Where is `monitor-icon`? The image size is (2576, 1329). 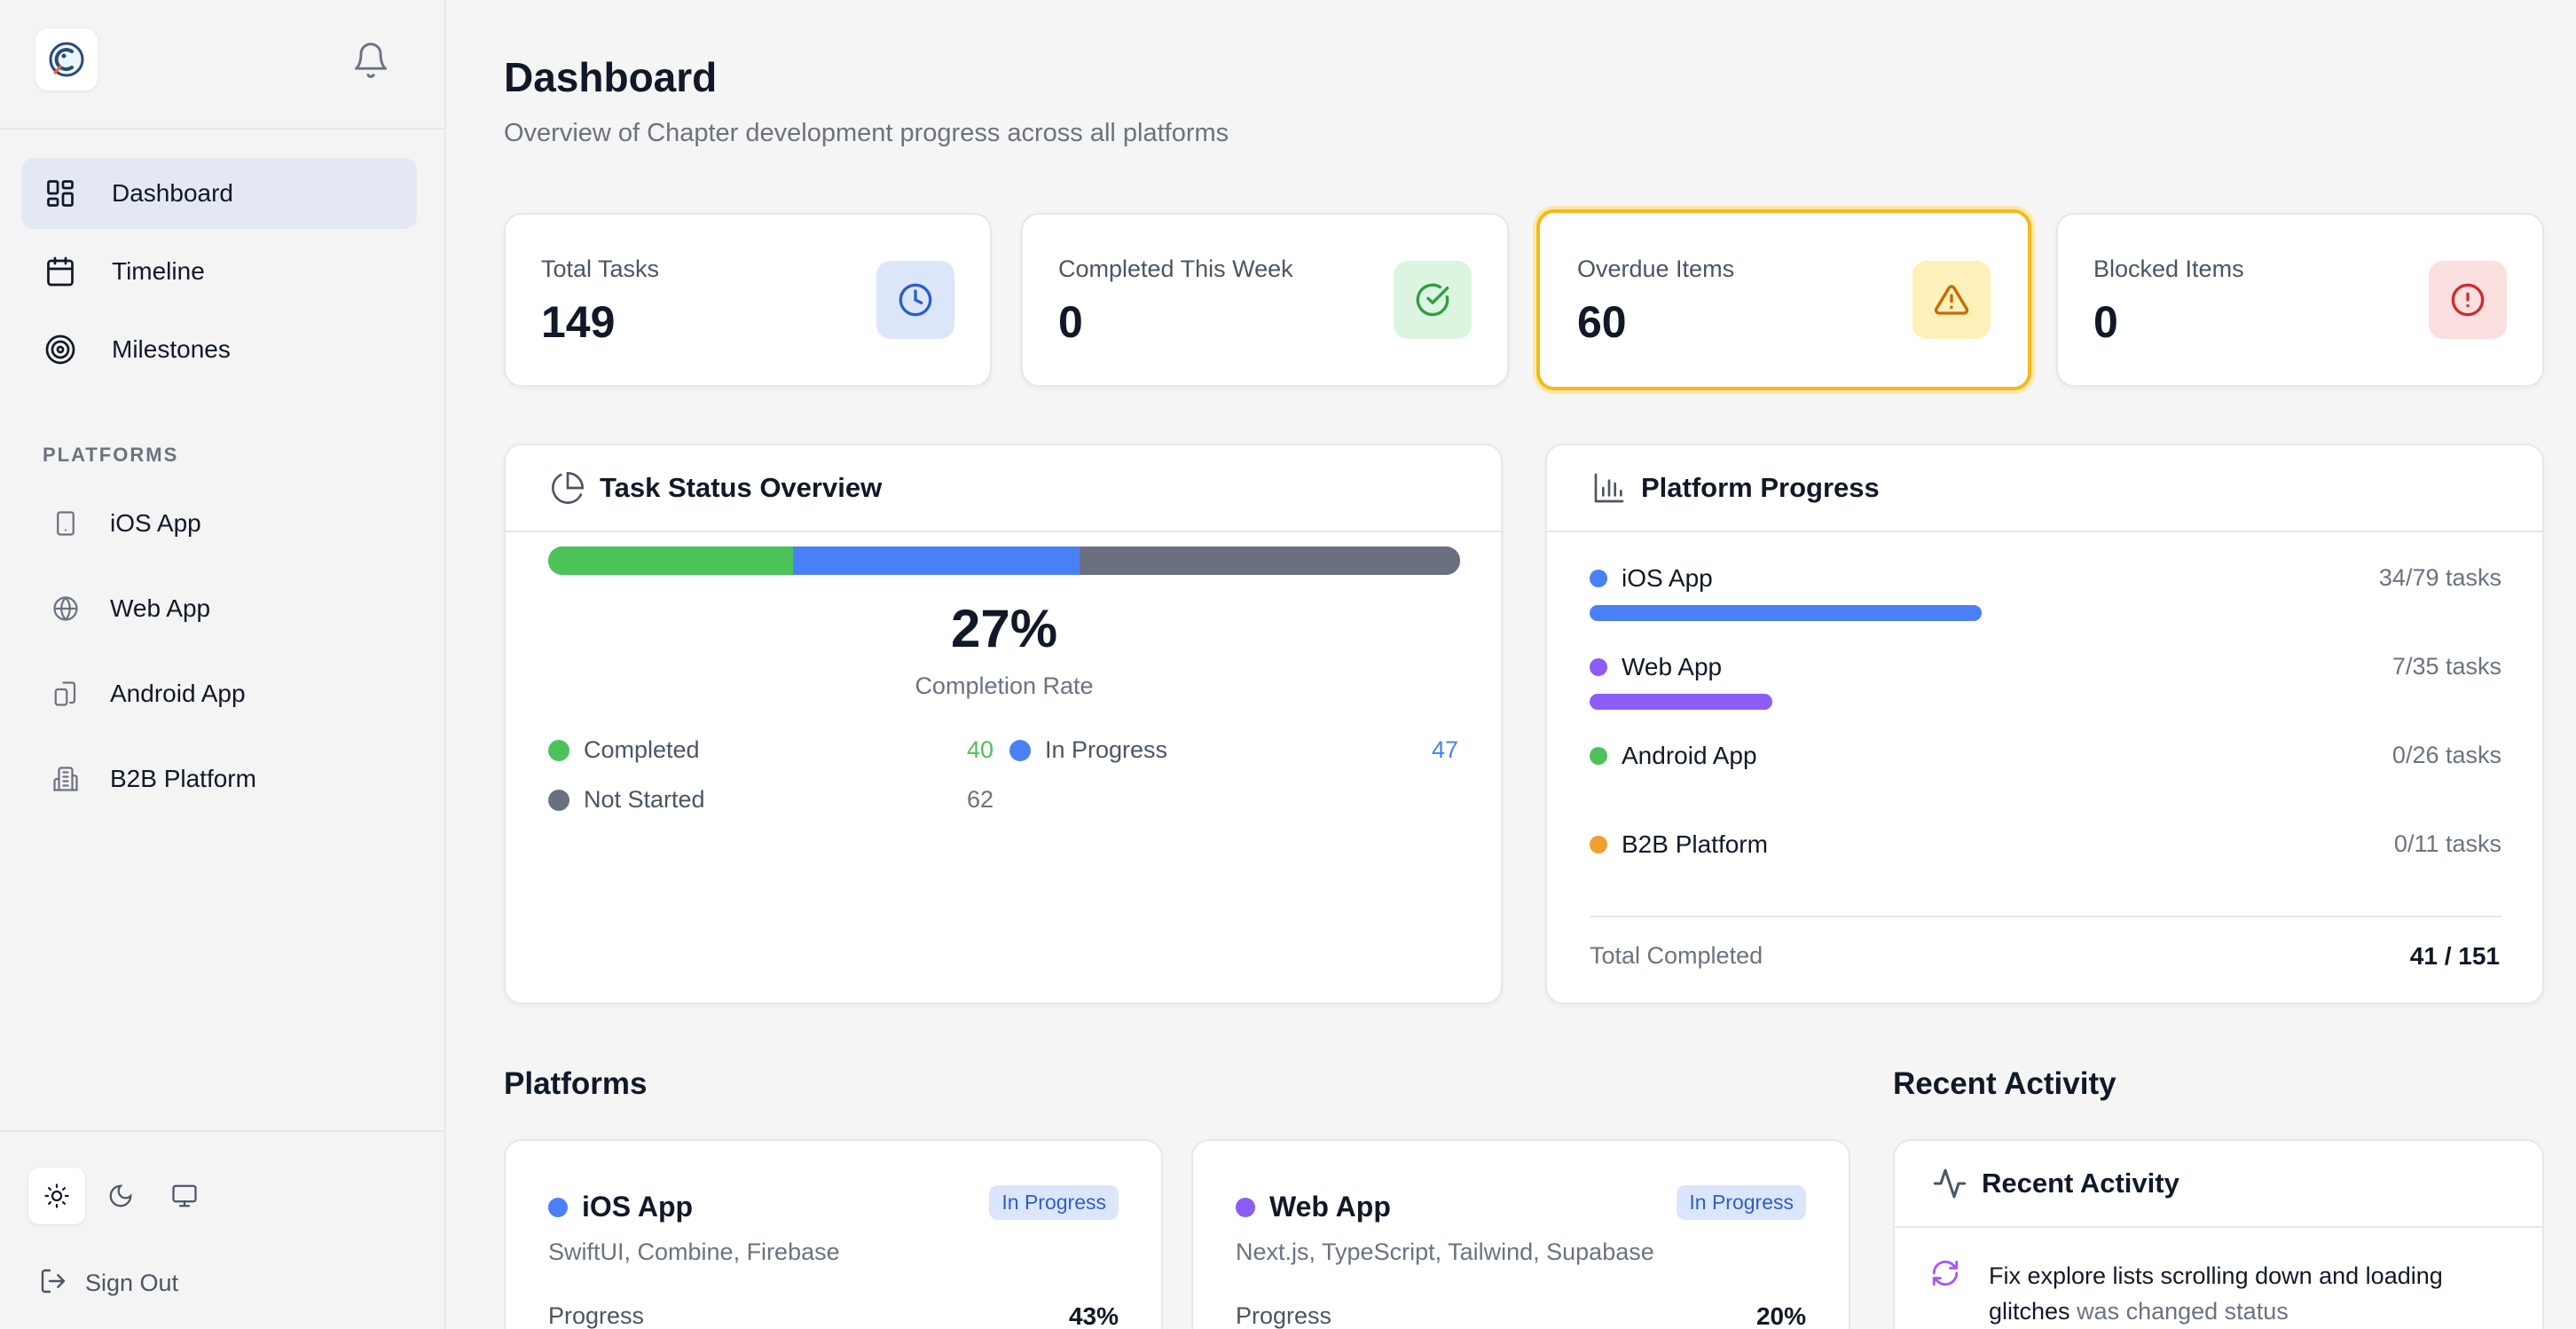
monitor-icon is located at coordinates (184, 1196).